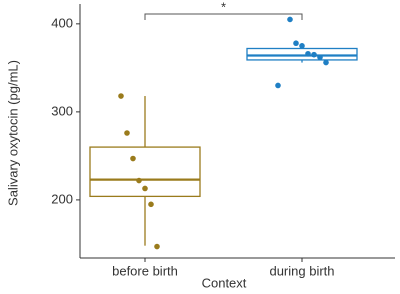 This screenshot has width=400, height=294. Describe the element at coordinates (62, 22) in the screenshot. I see `y-tick-label: 400` at that location.